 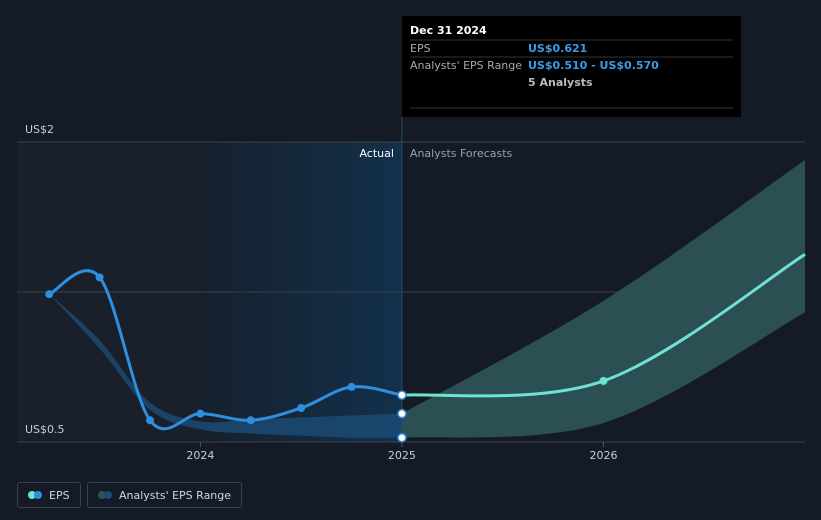 I want to click on legend-label: EPS, so click(x=59, y=495).